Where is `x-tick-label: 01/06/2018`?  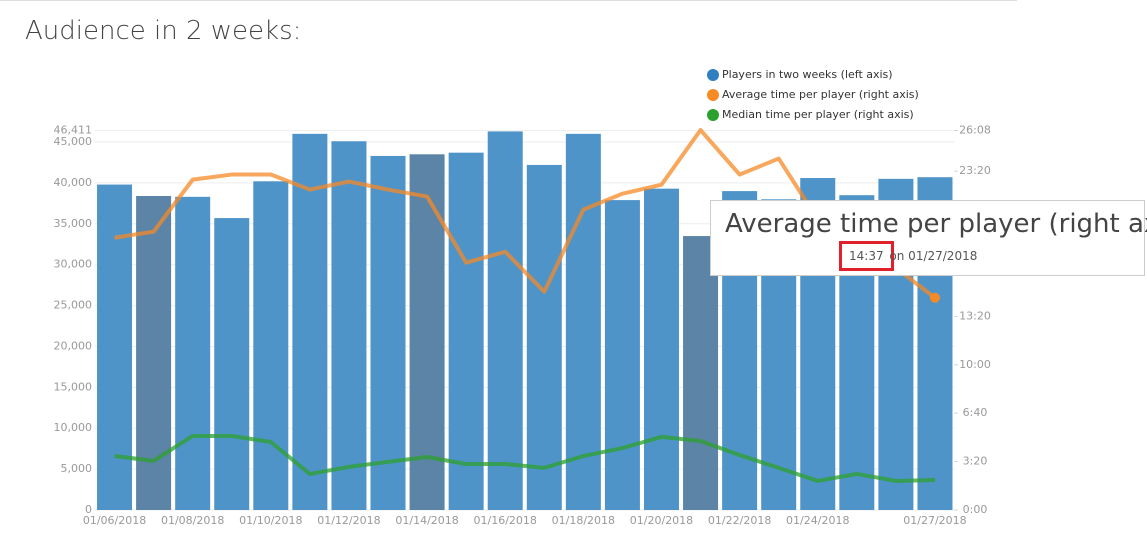
x-tick-label: 01/06/2018 is located at coordinates (114, 520).